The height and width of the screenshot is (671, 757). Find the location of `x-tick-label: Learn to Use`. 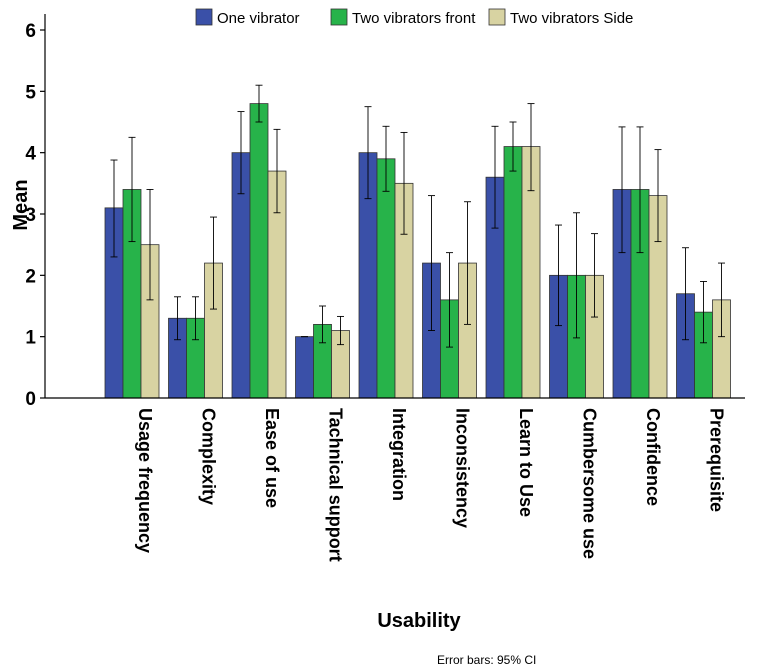

x-tick-label: Learn to Use is located at coordinates (526, 462).